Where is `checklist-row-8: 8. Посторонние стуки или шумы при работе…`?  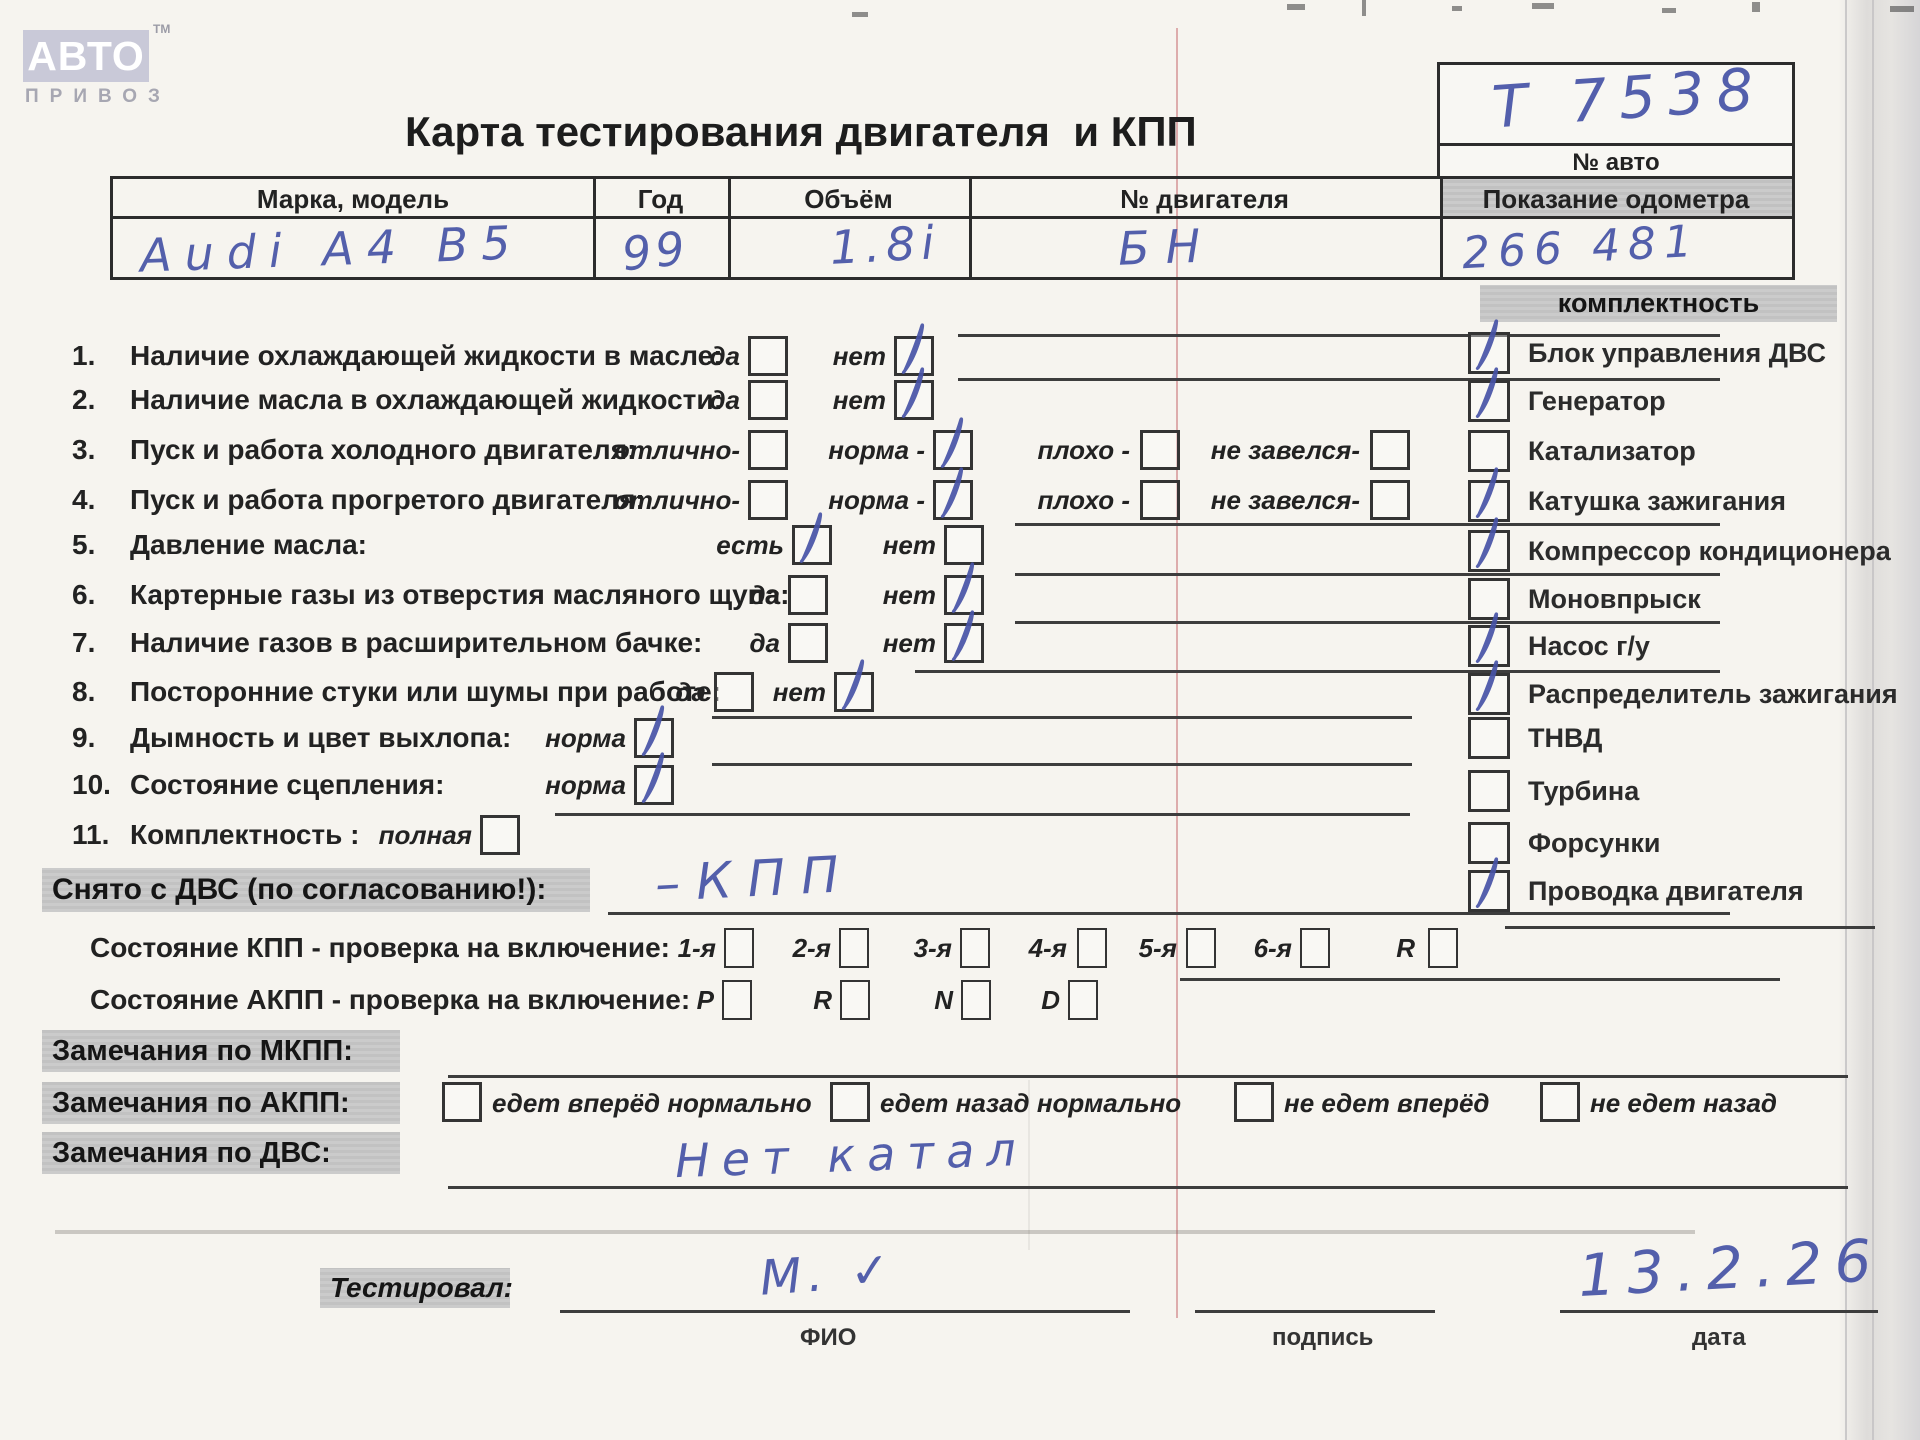
checklist-row-8: 8. Посторонние стуки или шумы при работе… is located at coordinates (960, 686).